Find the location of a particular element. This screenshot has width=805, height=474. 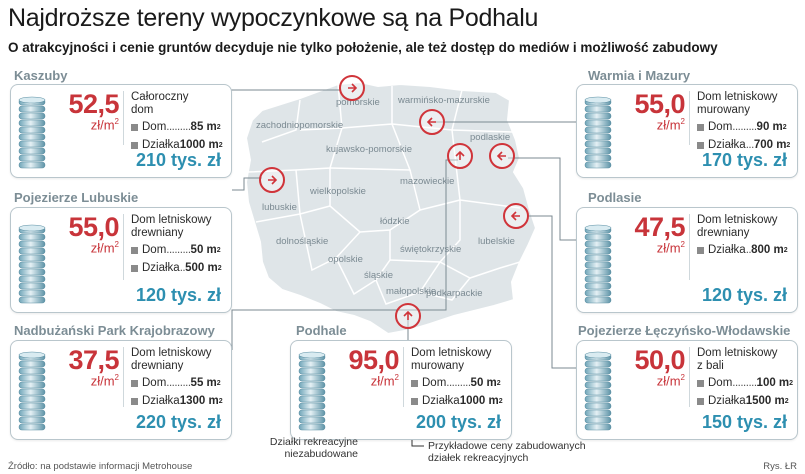

property-type: Całoroczny dom is located at coordinates (160, 103).